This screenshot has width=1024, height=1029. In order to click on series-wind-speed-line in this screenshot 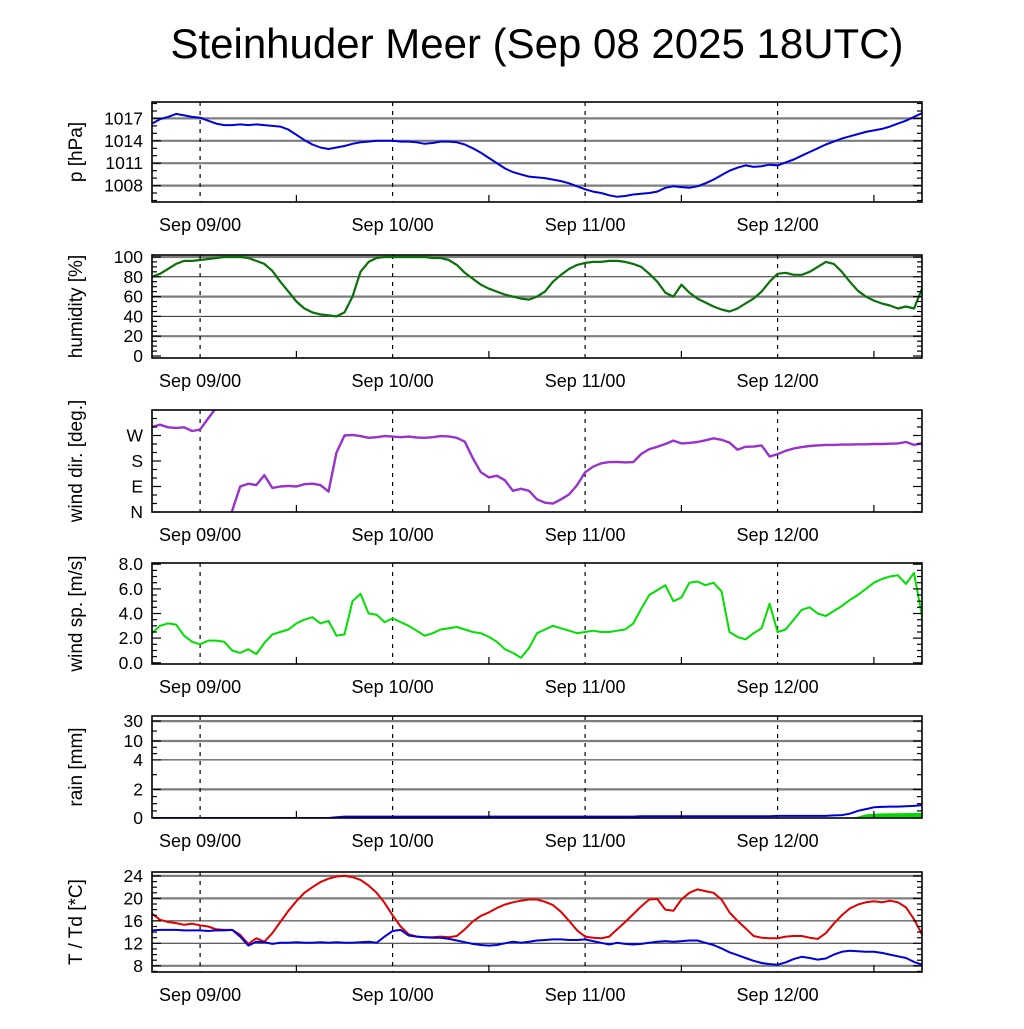, I will do `click(537, 615)`.